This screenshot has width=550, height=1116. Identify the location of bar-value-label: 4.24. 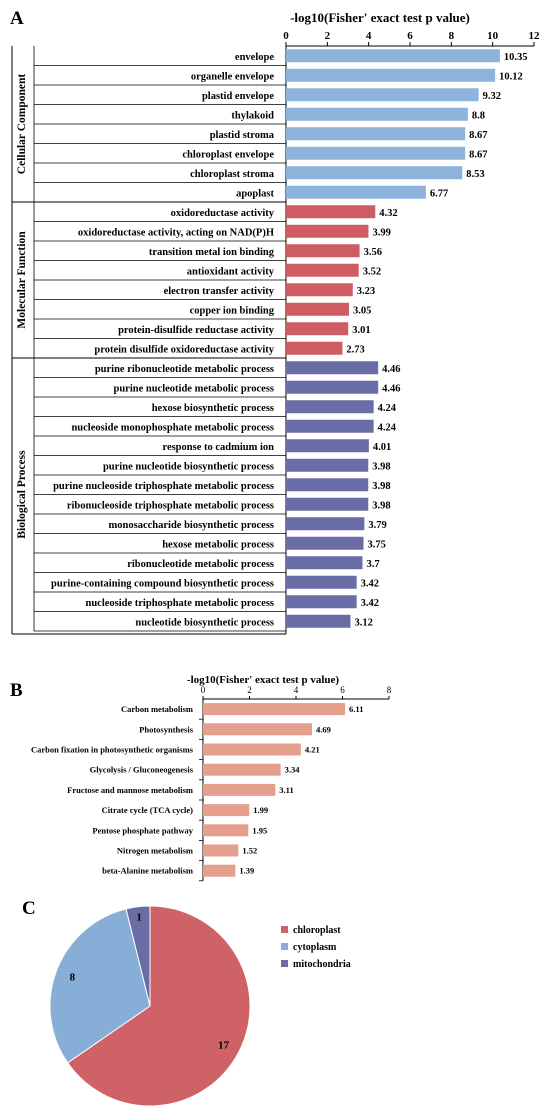
(387, 408).